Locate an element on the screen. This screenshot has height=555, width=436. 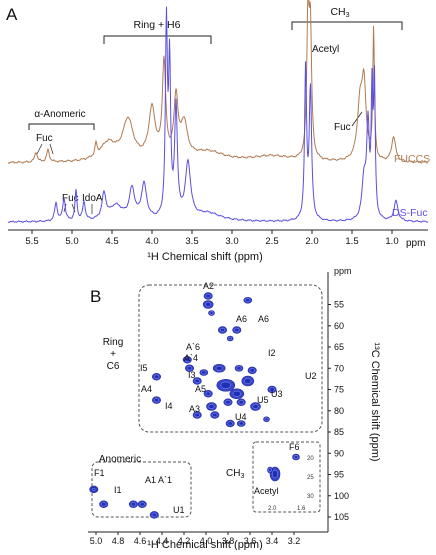
panel-a-x-label: ¹H Chemical shift (ppm) is located at coordinates (205, 257).